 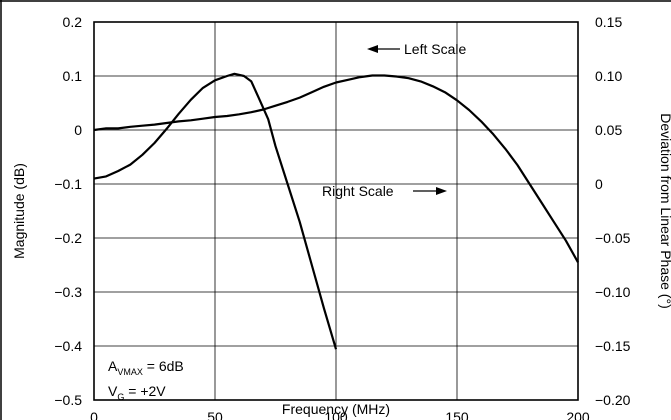 What do you see at coordinates (608, 130) in the screenshot?
I see `y2-tick-label-2: 0.05` at bounding box center [608, 130].